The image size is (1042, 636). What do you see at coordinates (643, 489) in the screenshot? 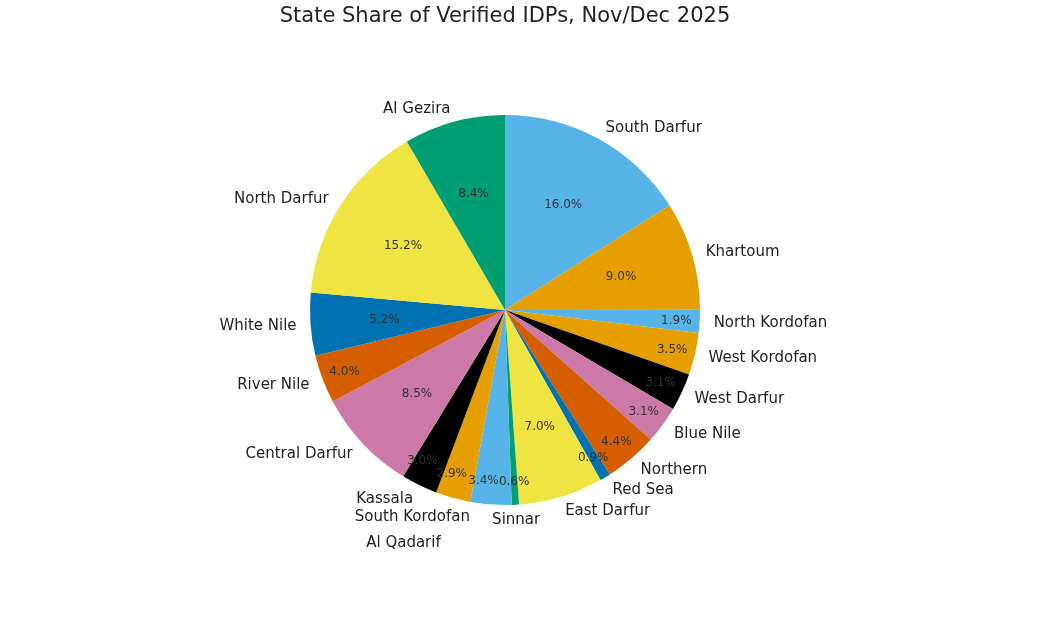
I see `slice-label: Red Sea` at bounding box center [643, 489].